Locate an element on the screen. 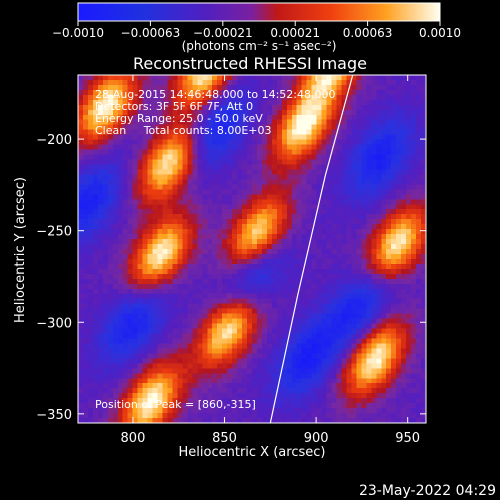  colorbar-tick-label: −0.00063 is located at coordinates (151, 33).